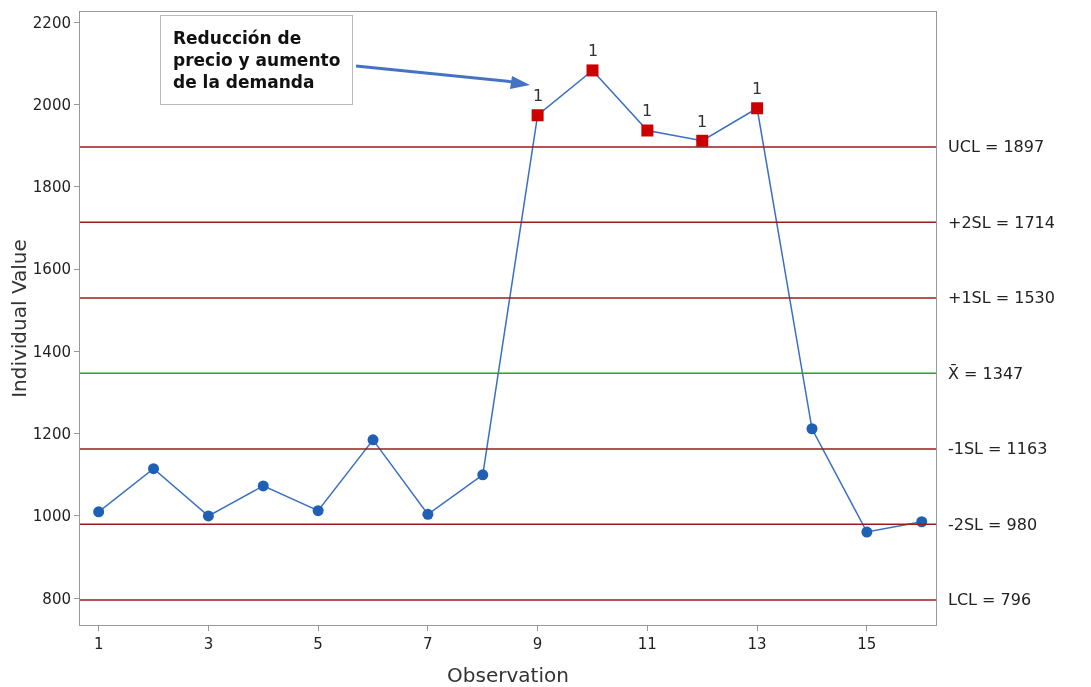  What do you see at coordinates (257, 60) in the screenshot?
I see `annotation: Reducción de precio y aumento de la demanda` at bounding box center [257, 60].